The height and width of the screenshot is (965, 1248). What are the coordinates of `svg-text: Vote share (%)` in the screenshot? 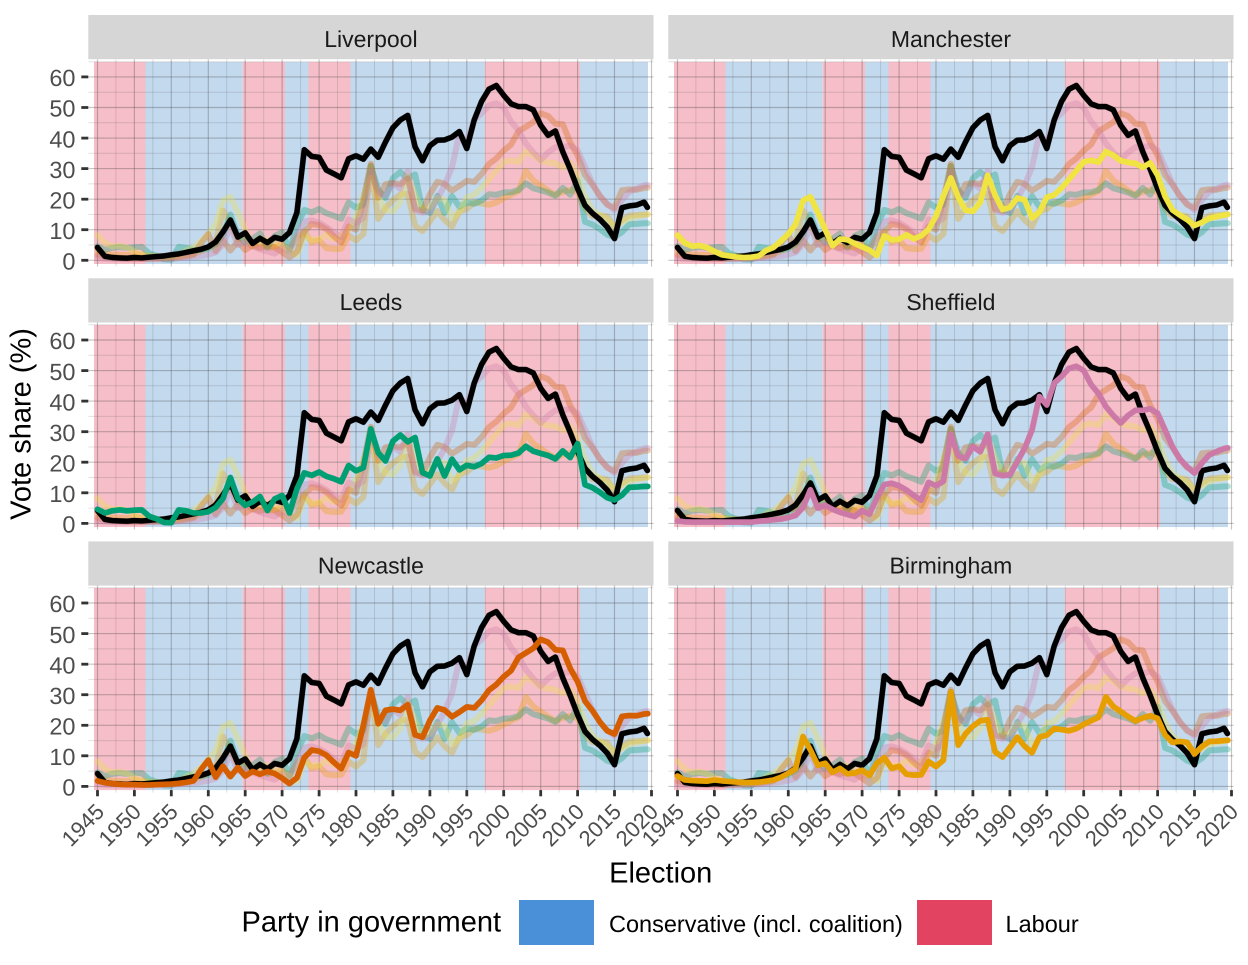 It's located at (22, 424).